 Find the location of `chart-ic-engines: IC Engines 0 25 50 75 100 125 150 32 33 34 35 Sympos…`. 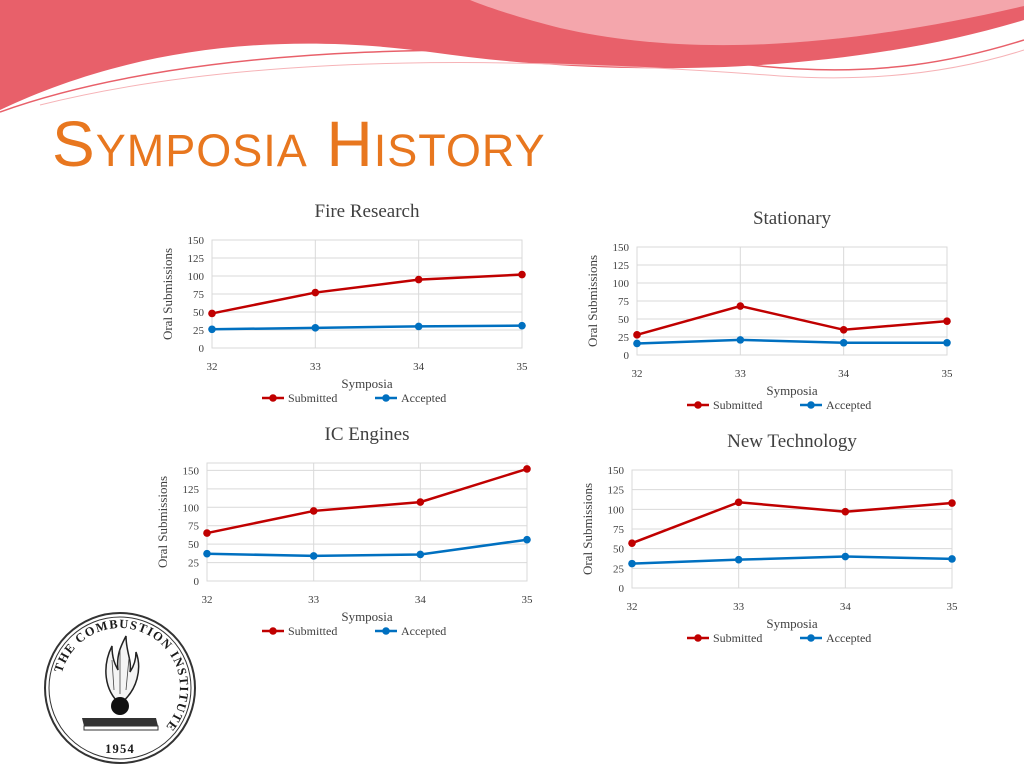

chart-ic-engines: IC Engines 0 25 50 75 100 125 150 32 33 34 35 Sympos… is located at coordinates (360, 530).